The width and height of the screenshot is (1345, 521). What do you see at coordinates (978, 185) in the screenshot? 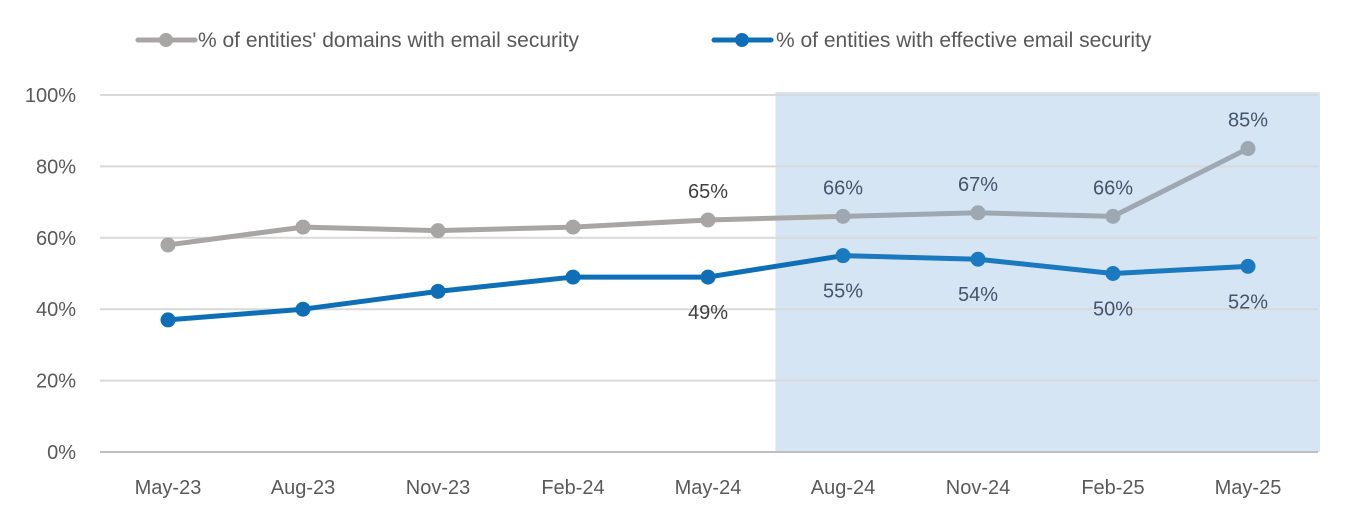
I see `series-0-data-label: 67%` at bounding box center [978, 185].